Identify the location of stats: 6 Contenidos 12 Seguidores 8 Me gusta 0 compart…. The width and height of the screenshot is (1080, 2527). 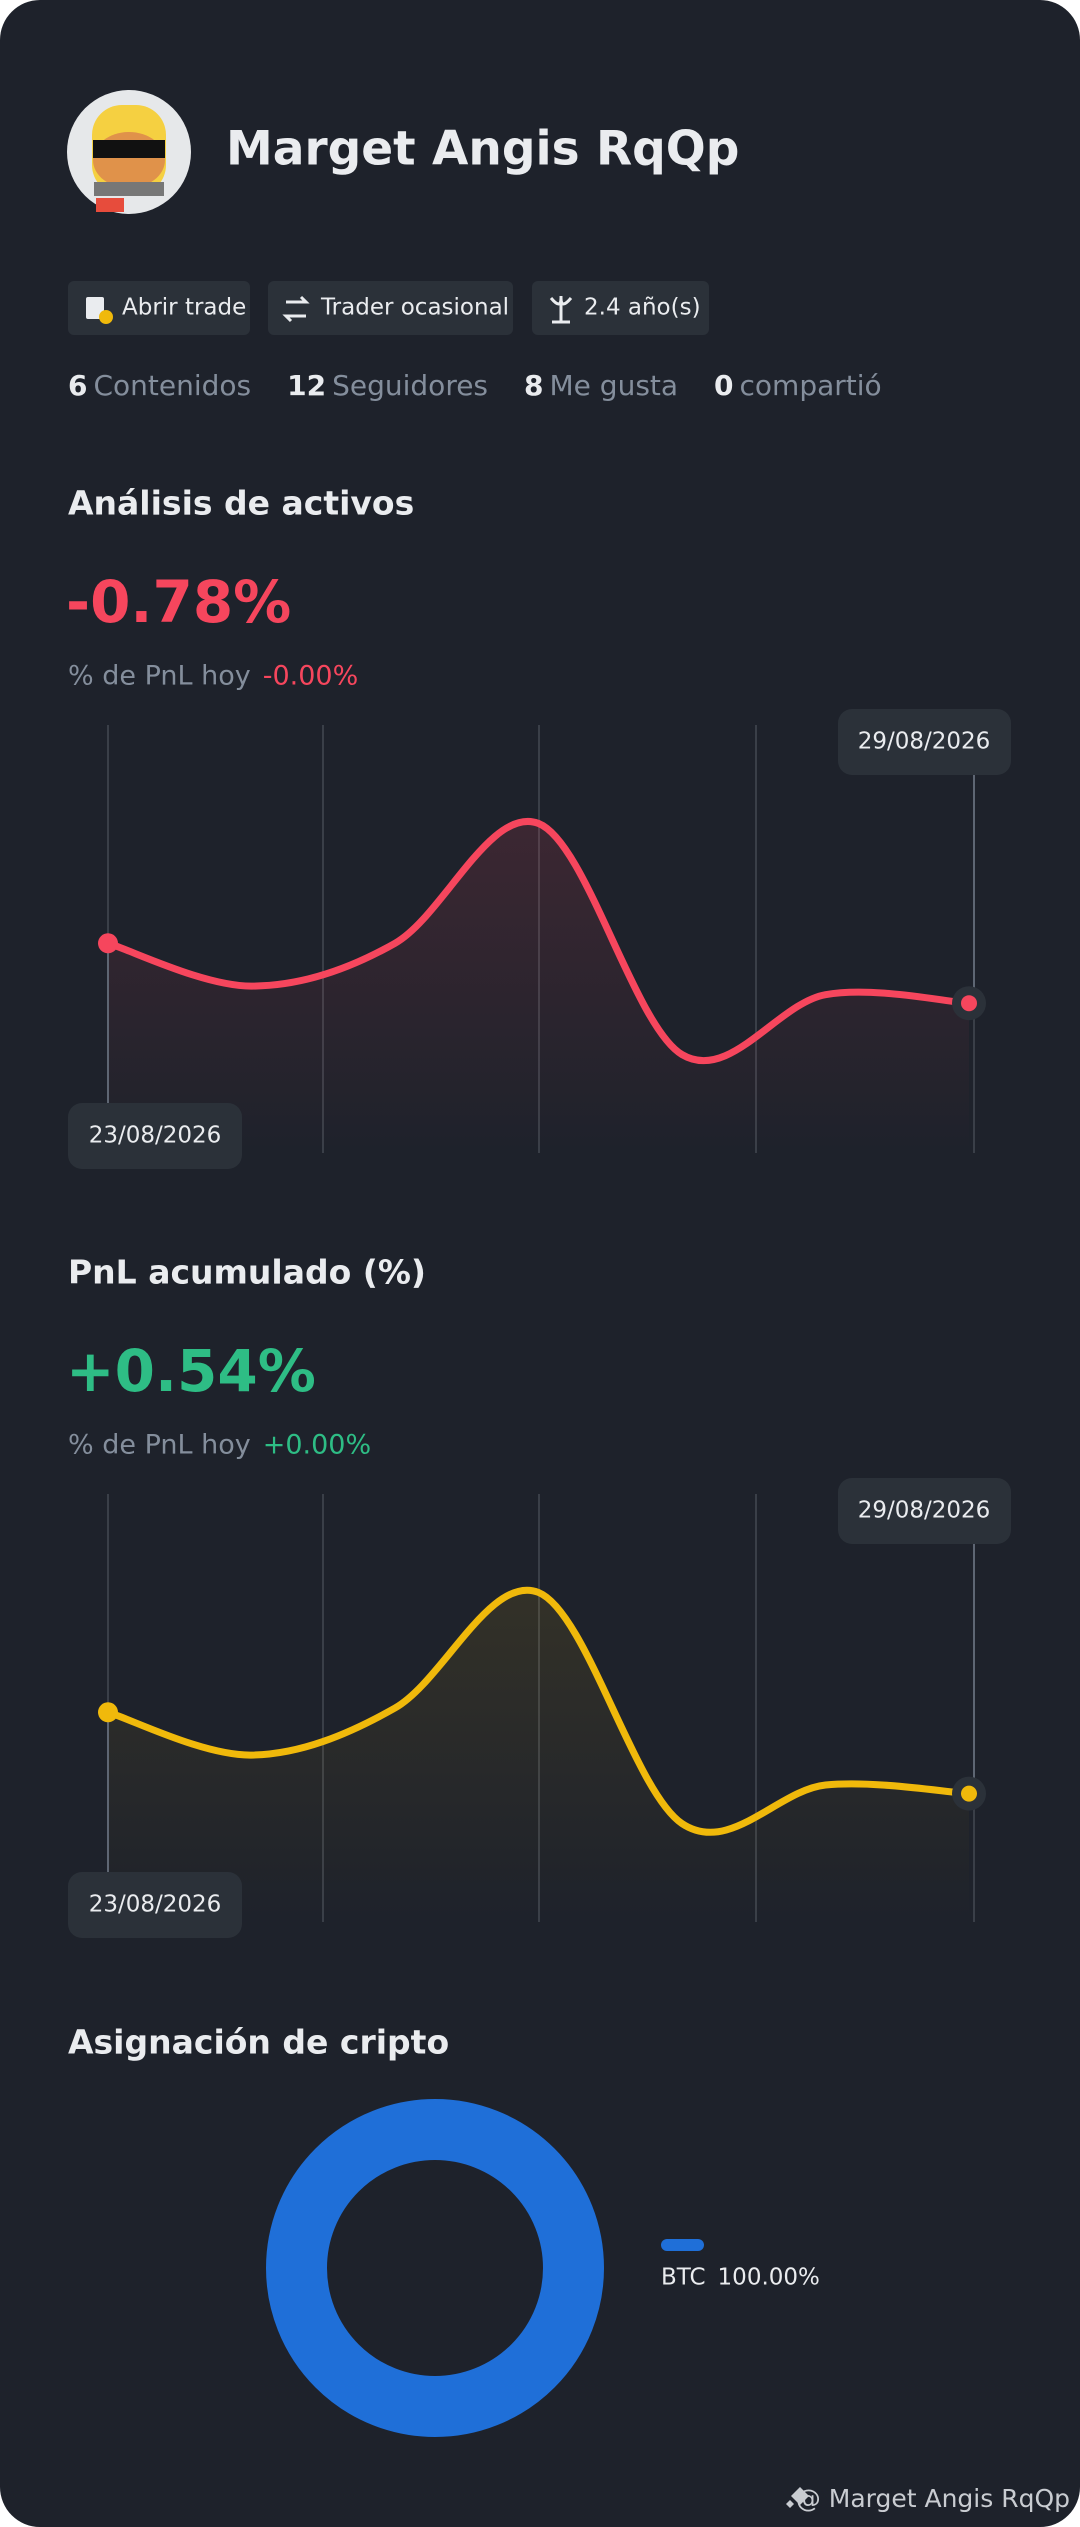
(475, 385).